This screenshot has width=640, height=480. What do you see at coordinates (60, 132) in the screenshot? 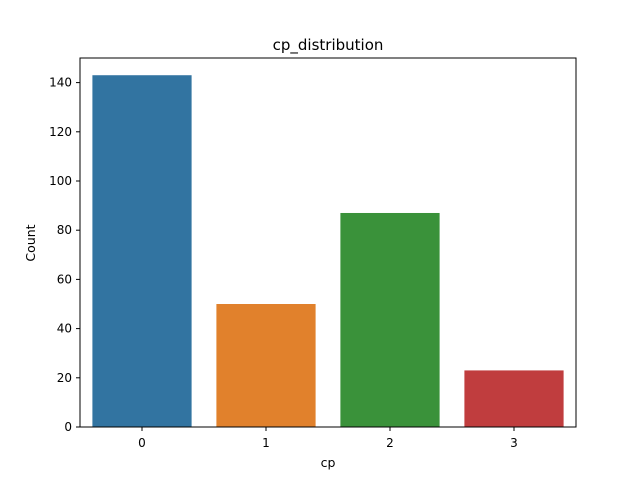
I see `y-tick-label: 120` at bounding box center [60, 132].